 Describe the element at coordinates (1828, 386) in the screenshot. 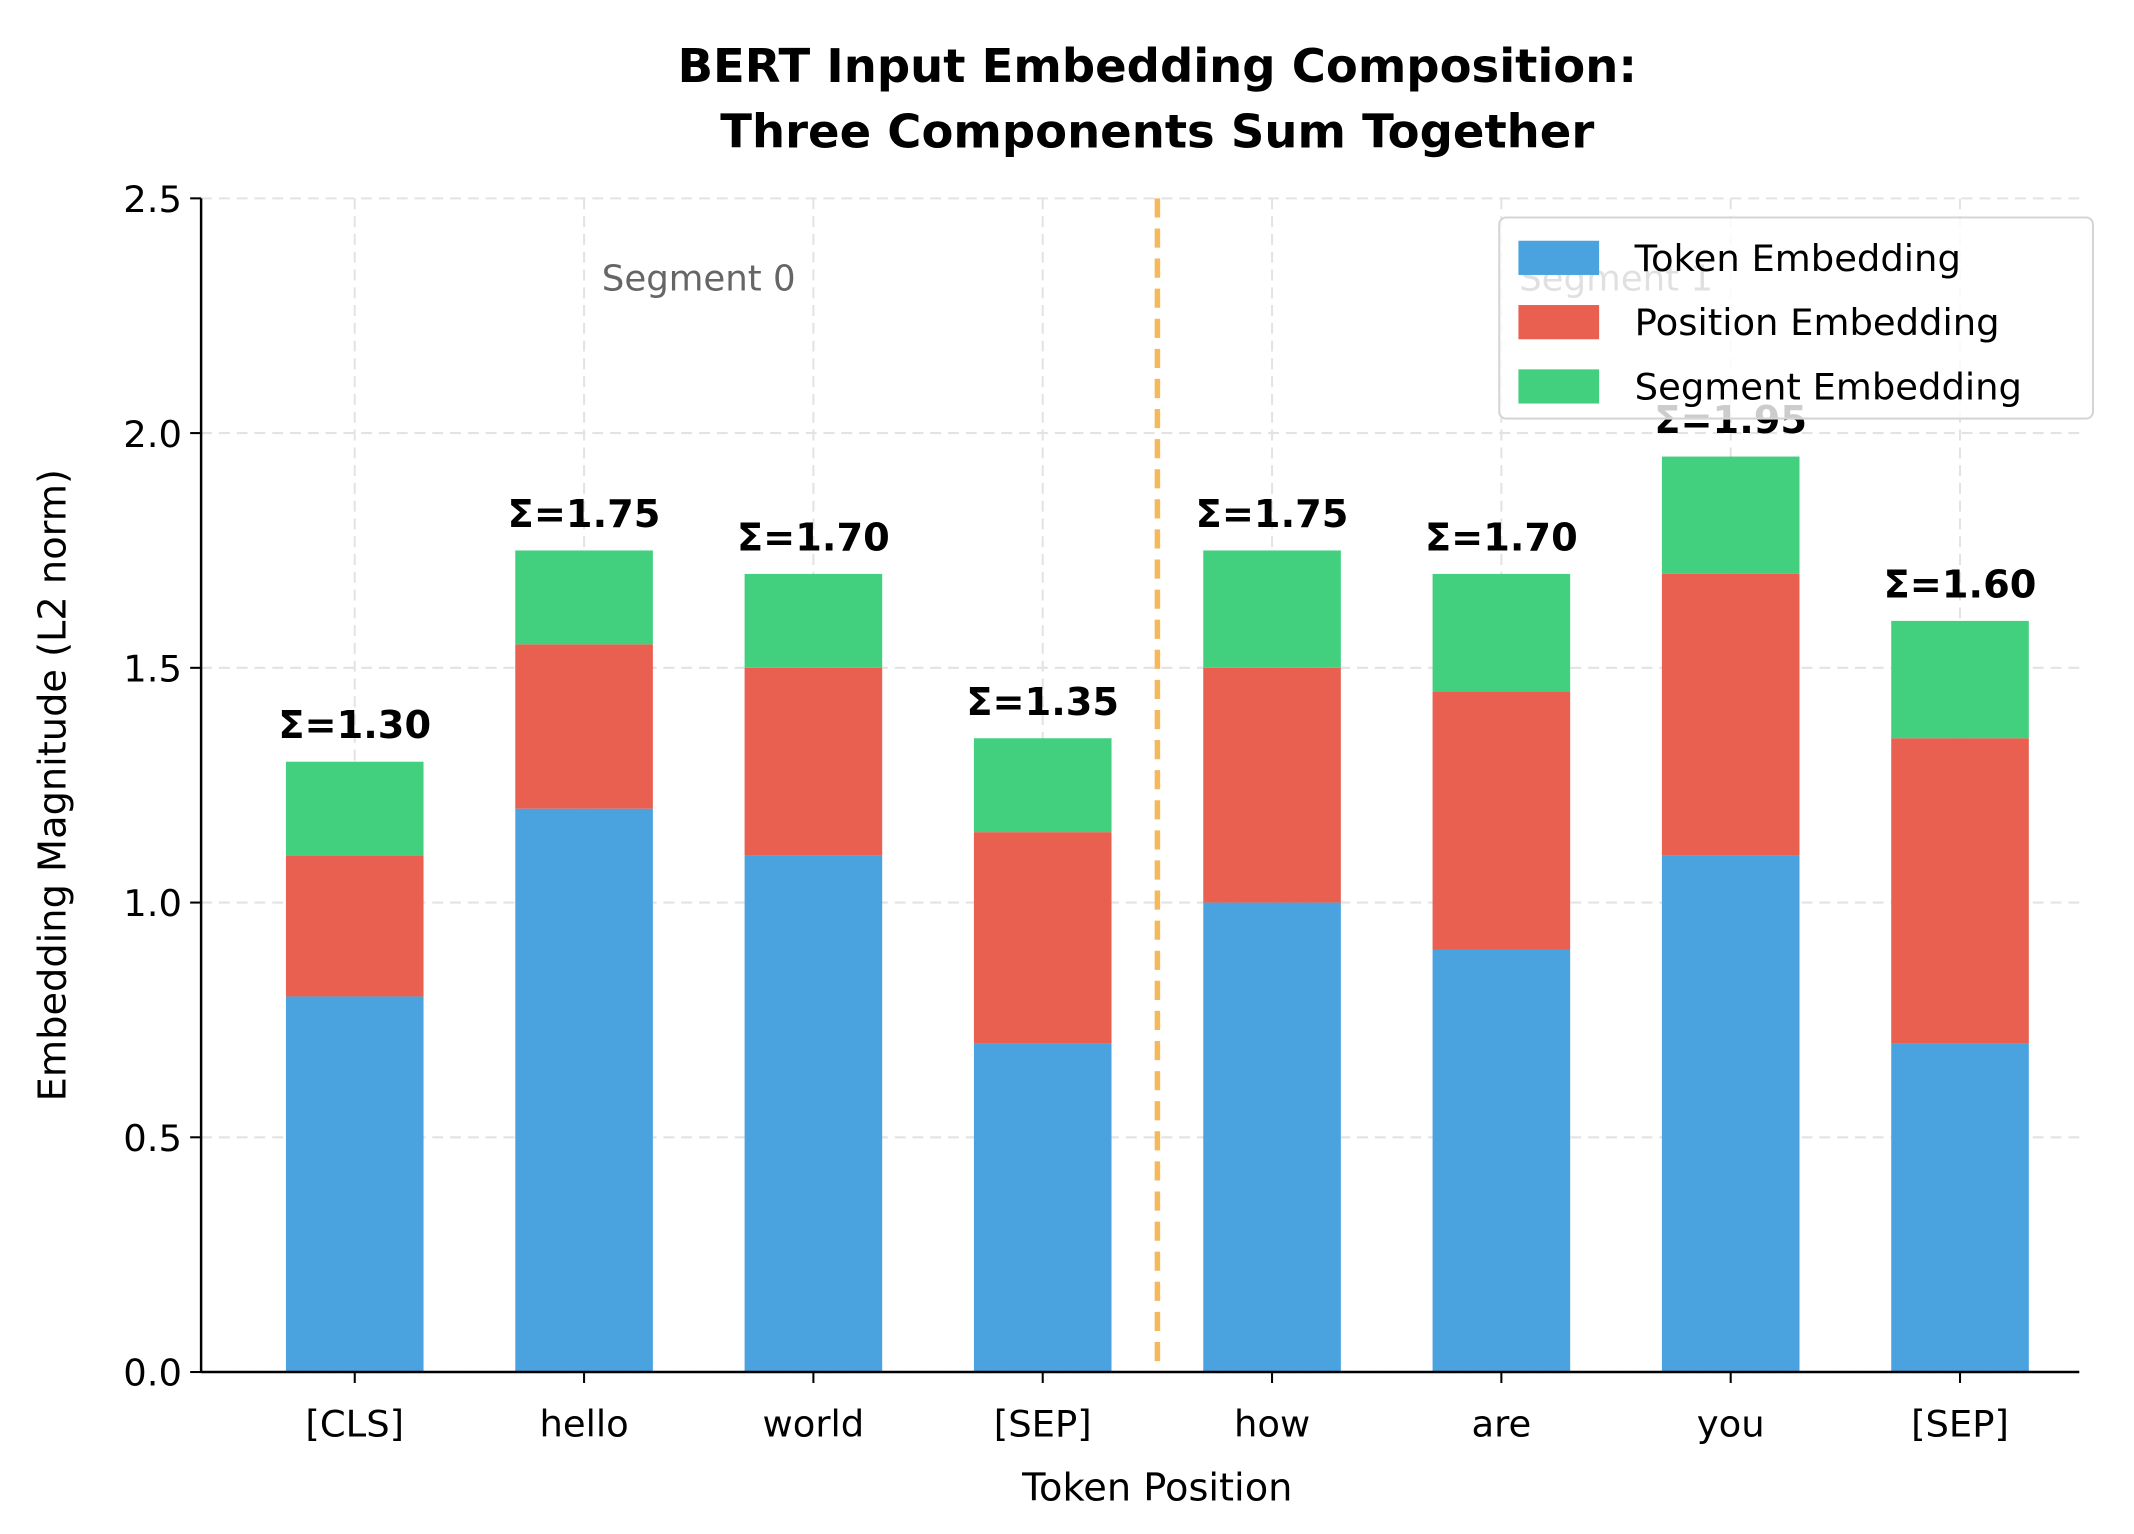

I see `legend-label: Segment Embedding` at that location.